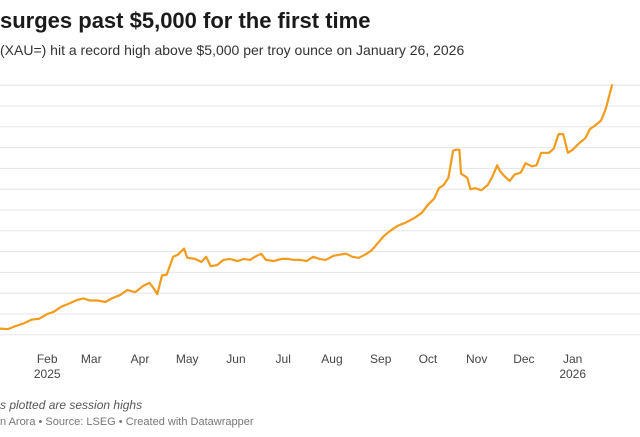 Image resolution: width=640 pixels, height=437 pixels. What do you see at coordinates (476, 359) in the screenshot?
I see `x-tick-label: Nov` at bounding box center [476, 359].